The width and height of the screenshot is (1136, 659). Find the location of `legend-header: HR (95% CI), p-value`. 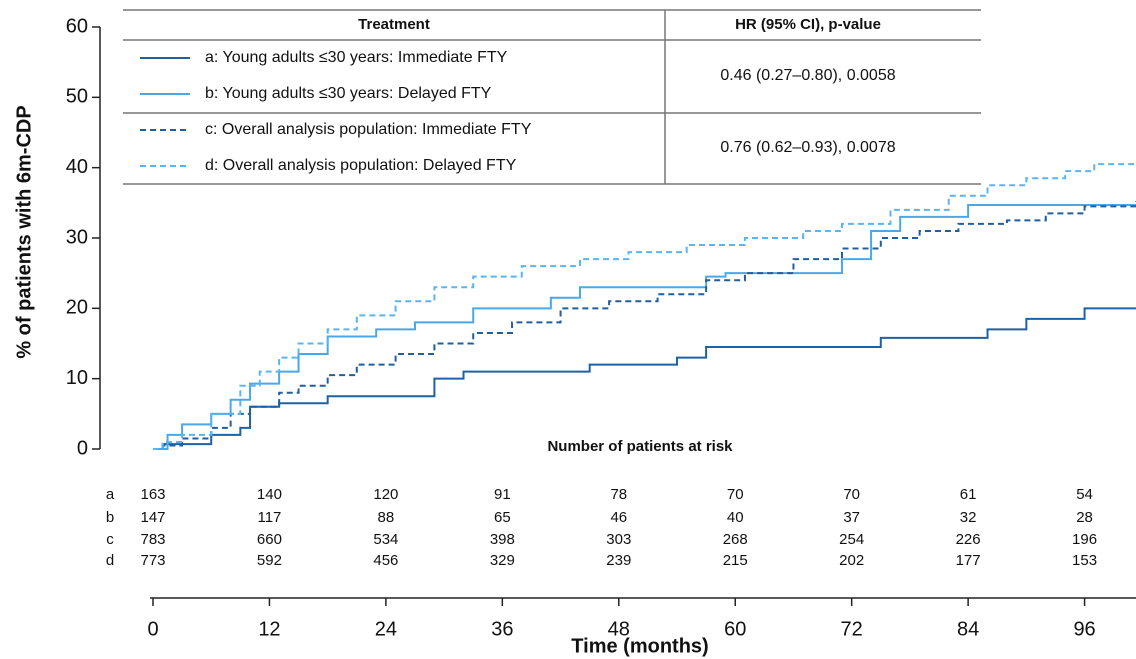

legend-header: HR (95% CI), p-value is located at coordinates (808, 24).